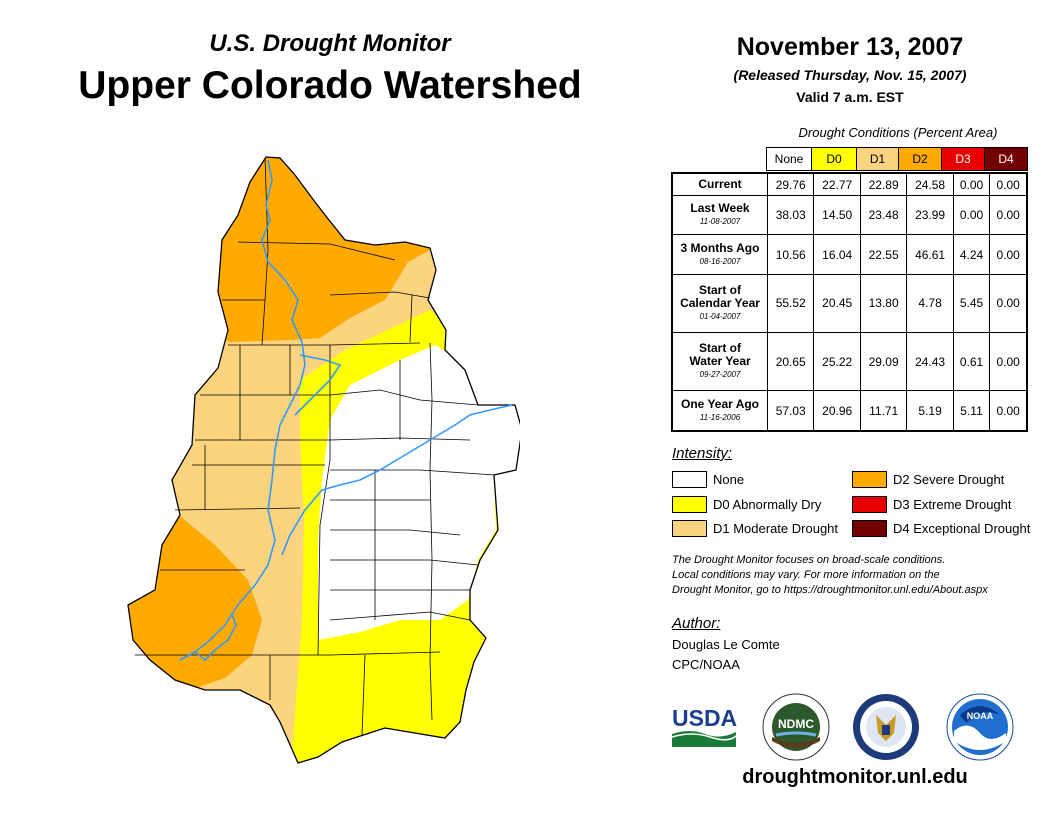 This screenshot has height=816, width=1056. Describe the element at coordinates (941, 528) in the screenshot. I see `legend-item: D4 Exceptional Drought` at that location.